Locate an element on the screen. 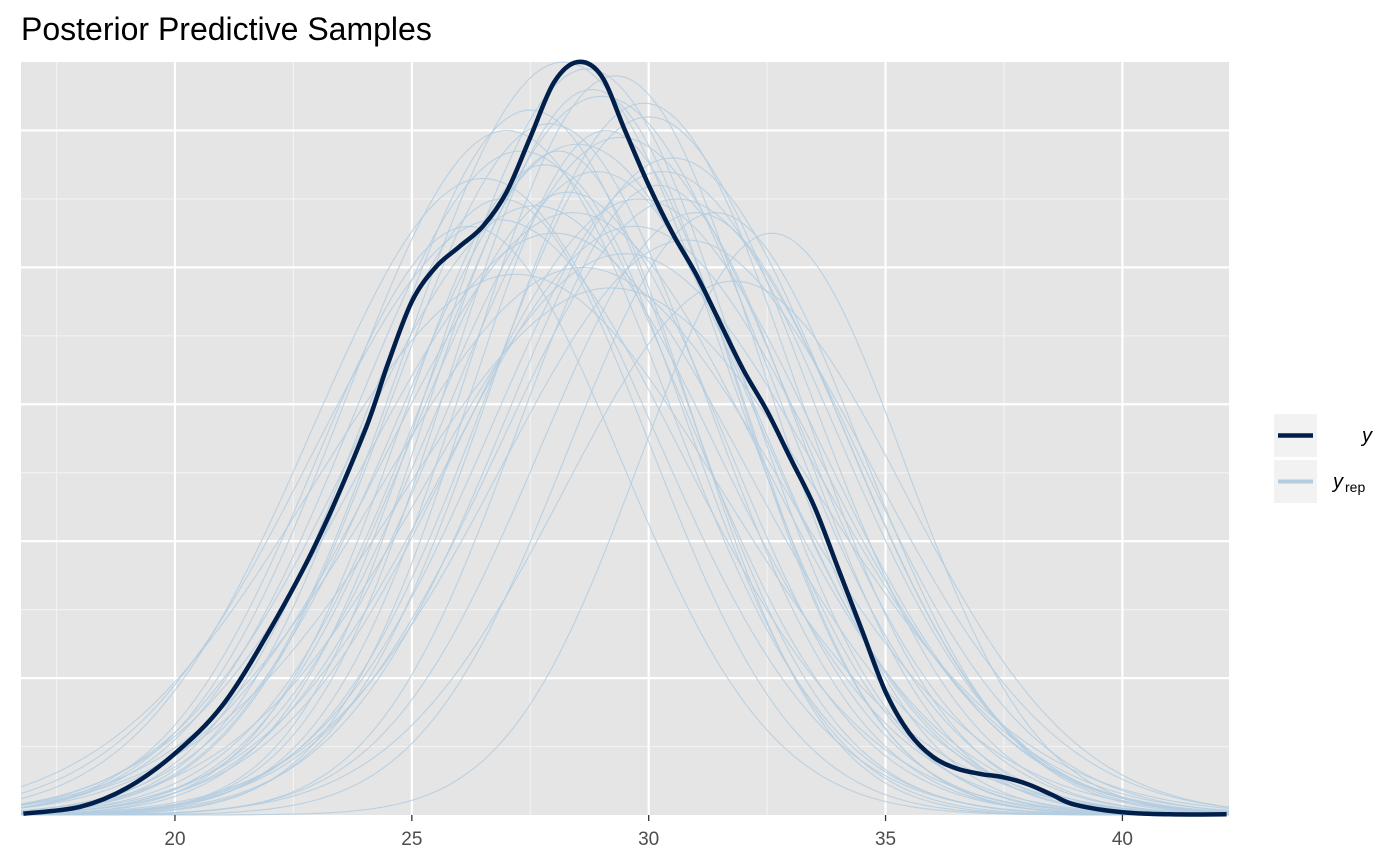 The height and width of the screenshot is (865, 1400). x-axis: 20 25 30 35 40 is located at coordinates (648, 832).